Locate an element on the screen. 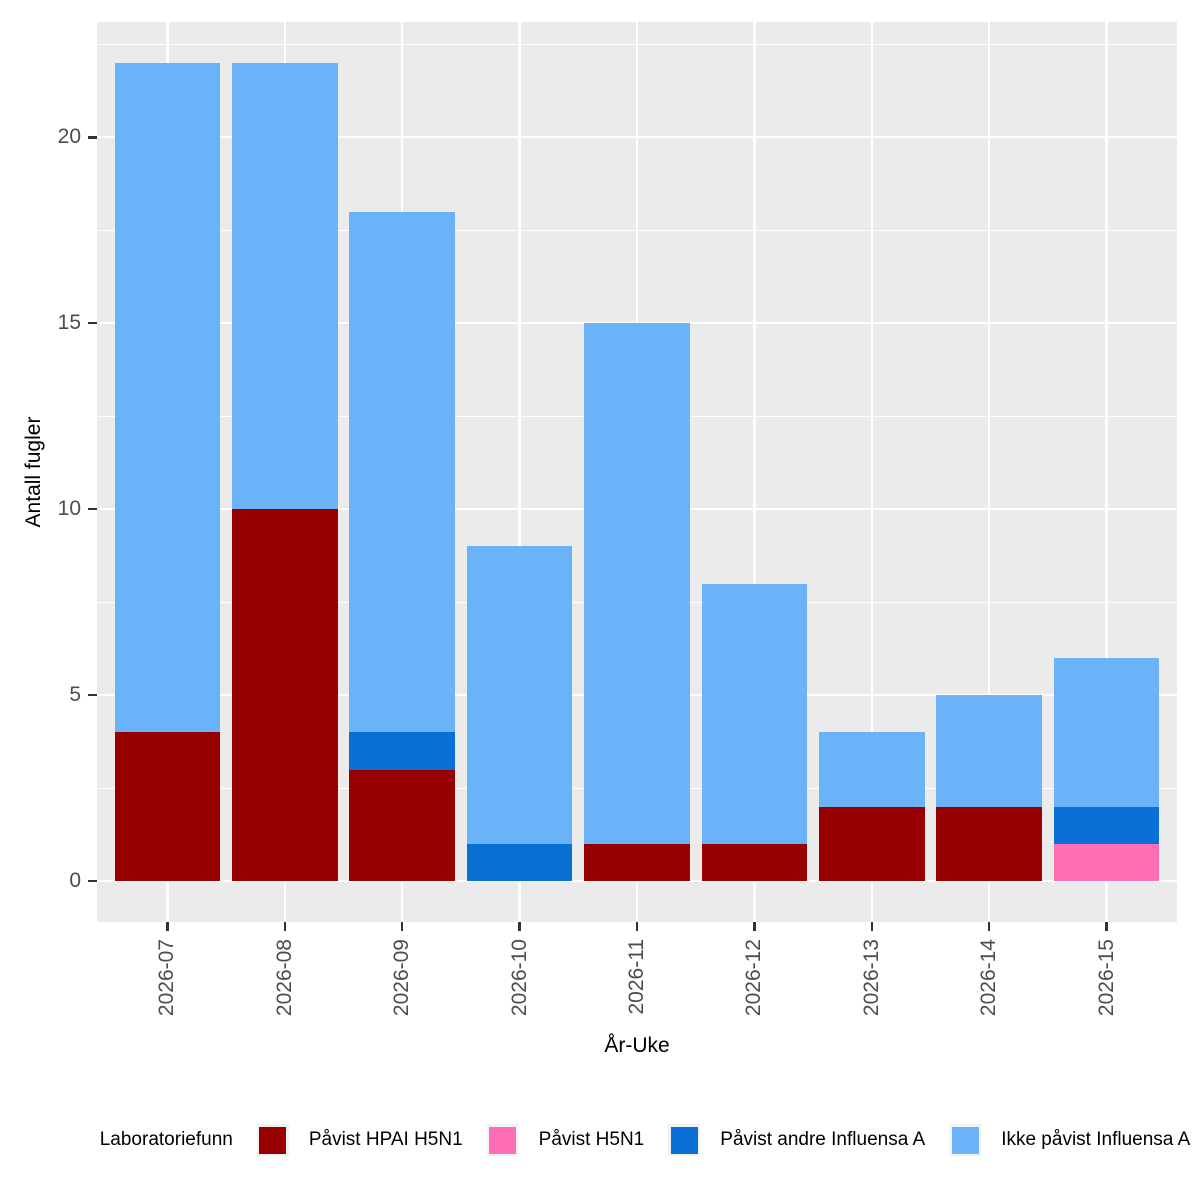  x-tick-label-text: 2026-15 is located at coordinates (1106, 978).